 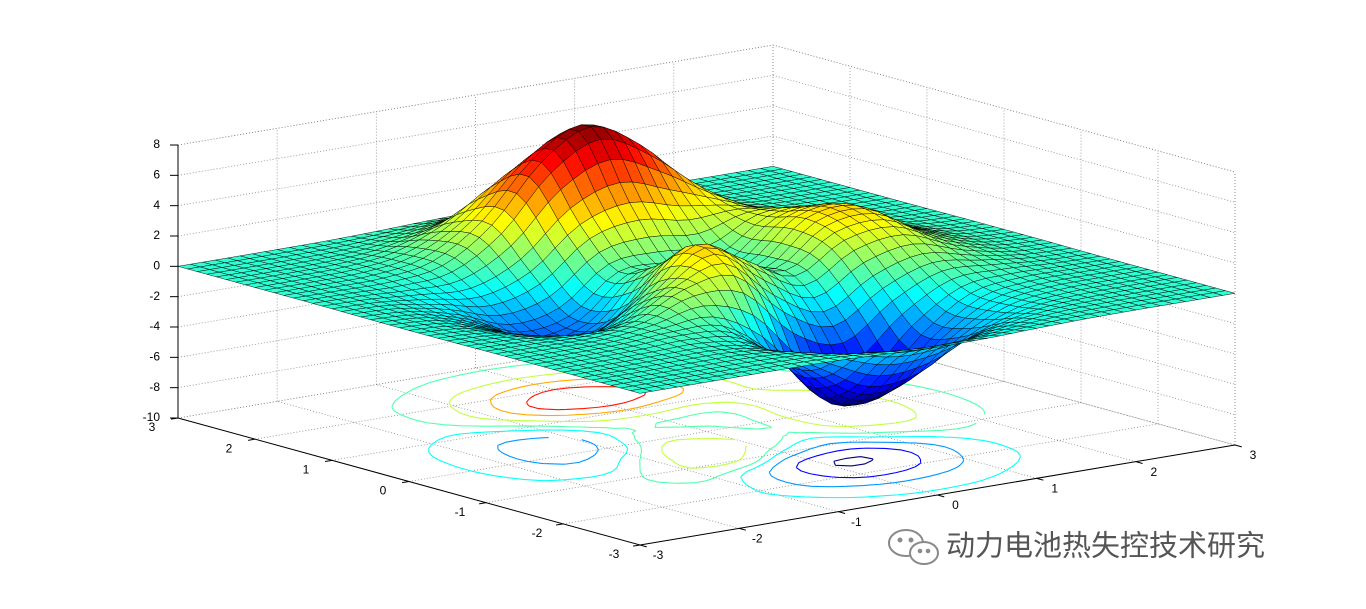 I want to click on box-edge, so click(x=1004, y=108).